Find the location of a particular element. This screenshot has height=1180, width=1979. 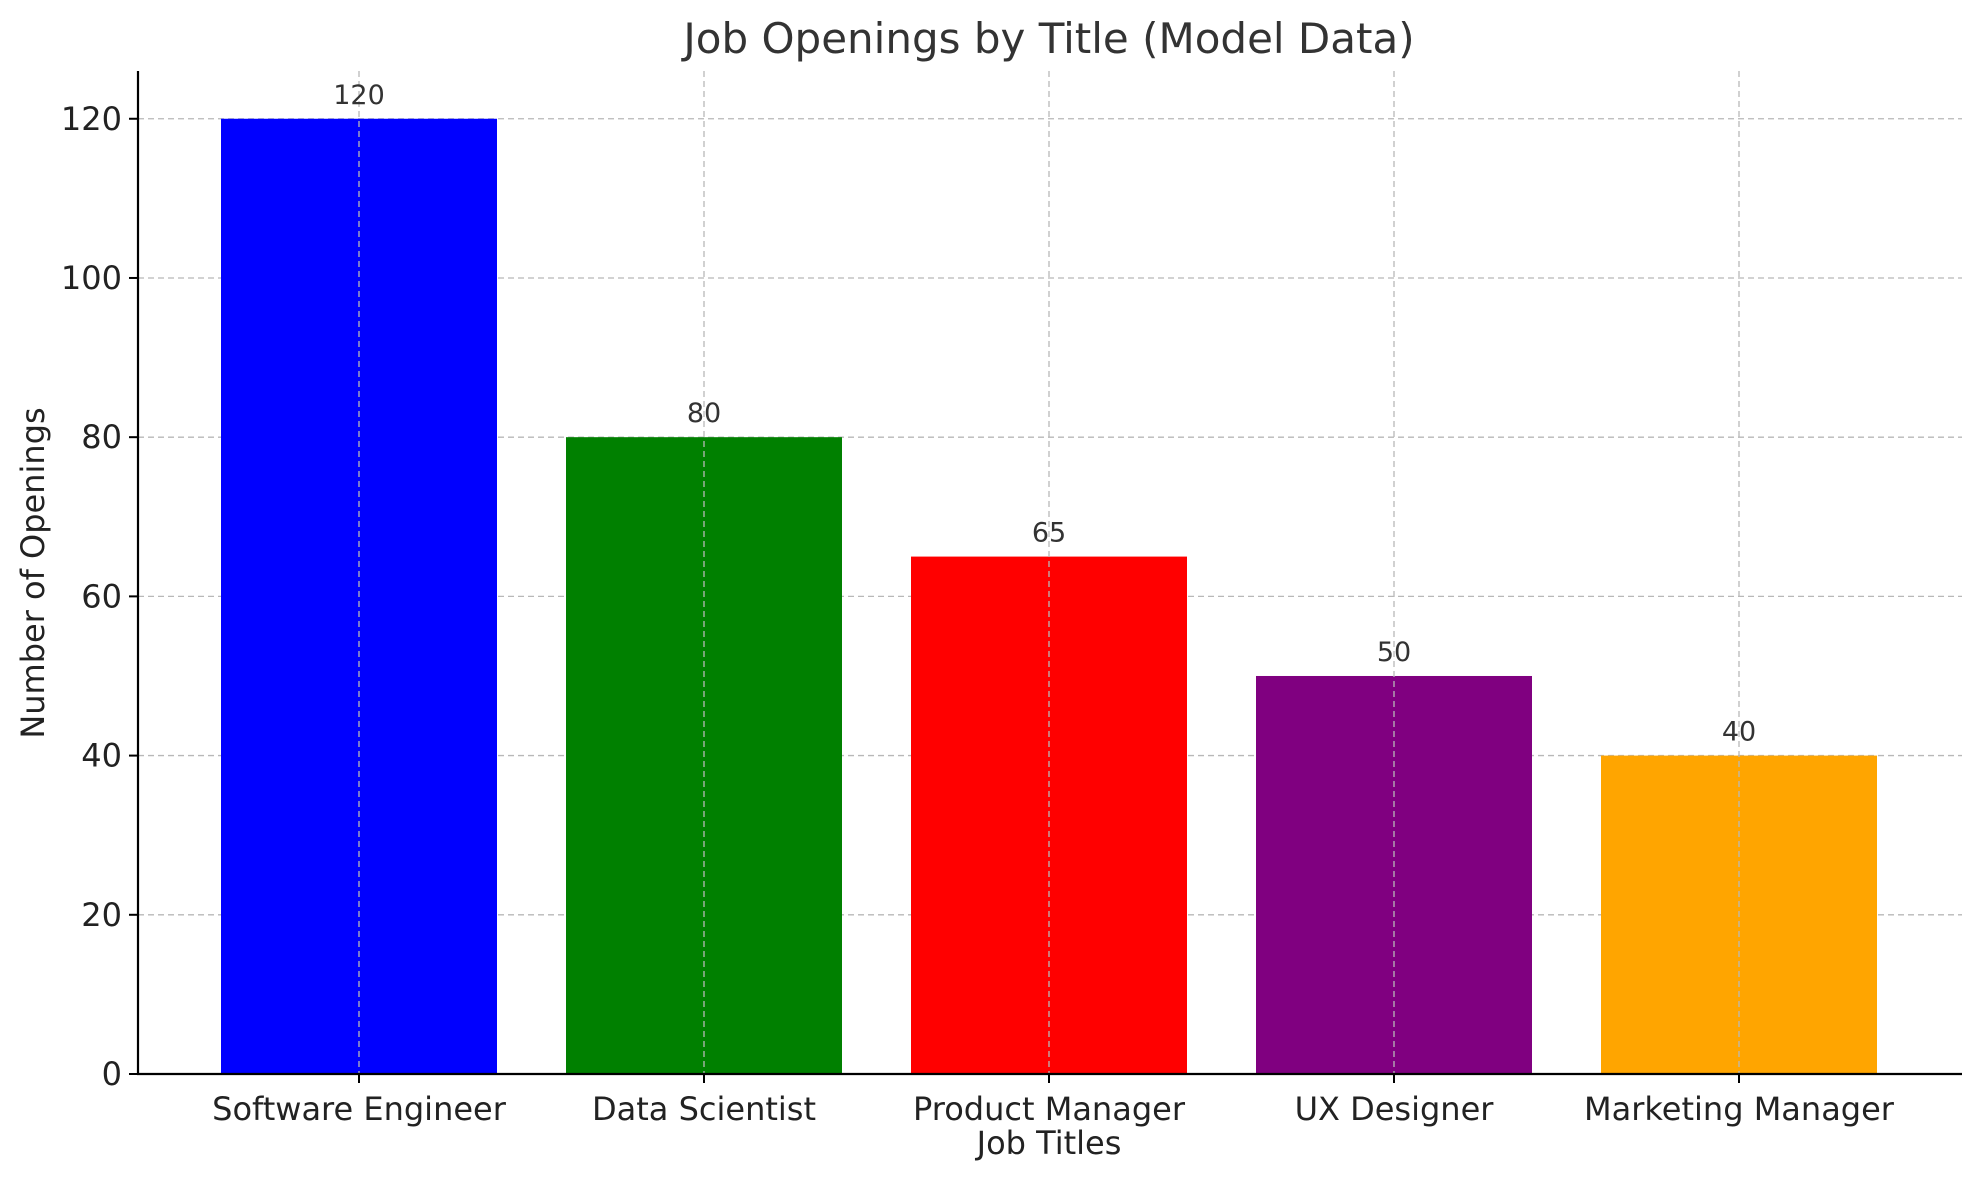

x-axis-label: Job Titles is located at coordinates (1048, 1143).